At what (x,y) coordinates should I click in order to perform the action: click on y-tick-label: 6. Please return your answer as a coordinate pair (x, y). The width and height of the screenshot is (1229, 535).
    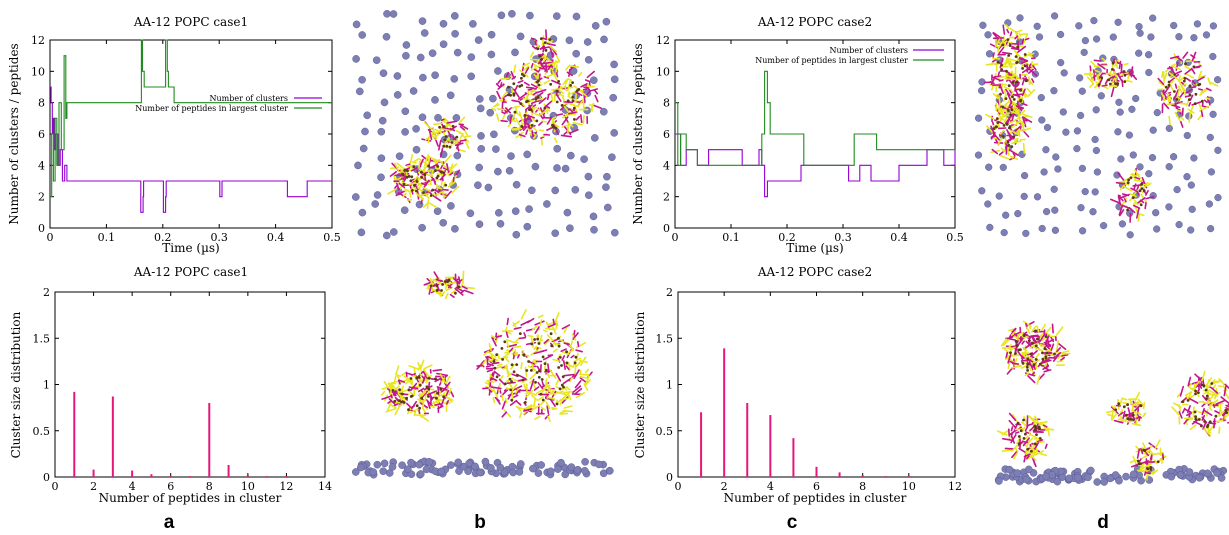
    Looking at the image, I should click on (41, 134).